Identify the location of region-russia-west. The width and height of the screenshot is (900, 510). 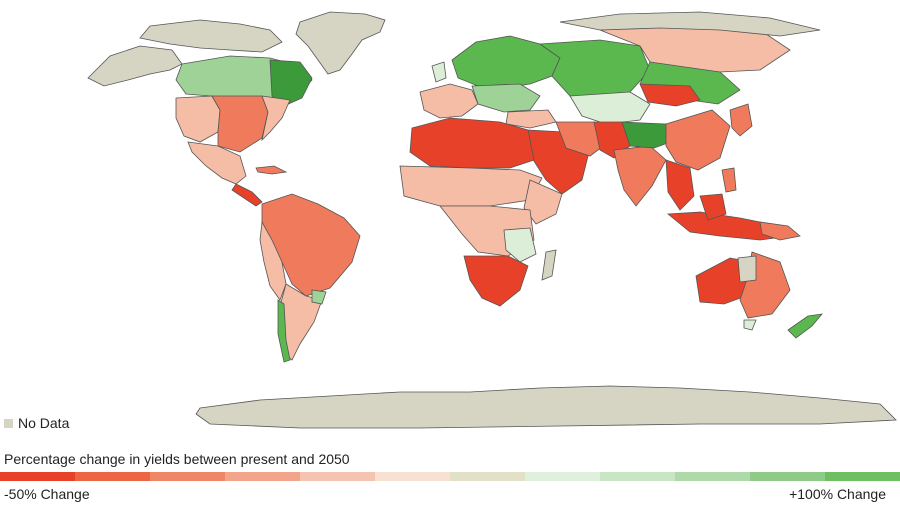
(594, 70).